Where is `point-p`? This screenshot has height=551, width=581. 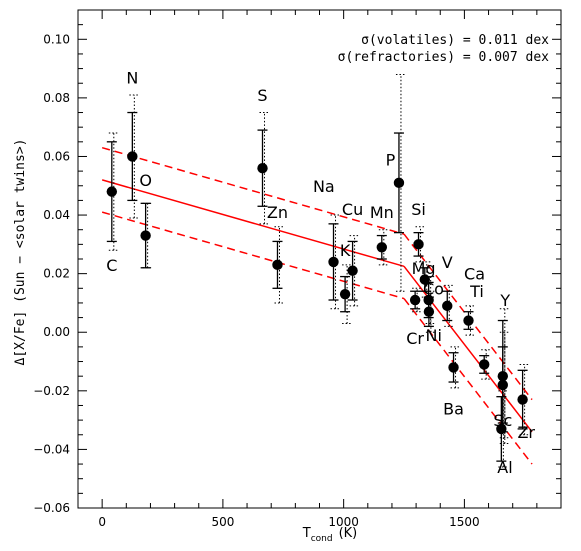
point-p is located at coordinates (399, 183).